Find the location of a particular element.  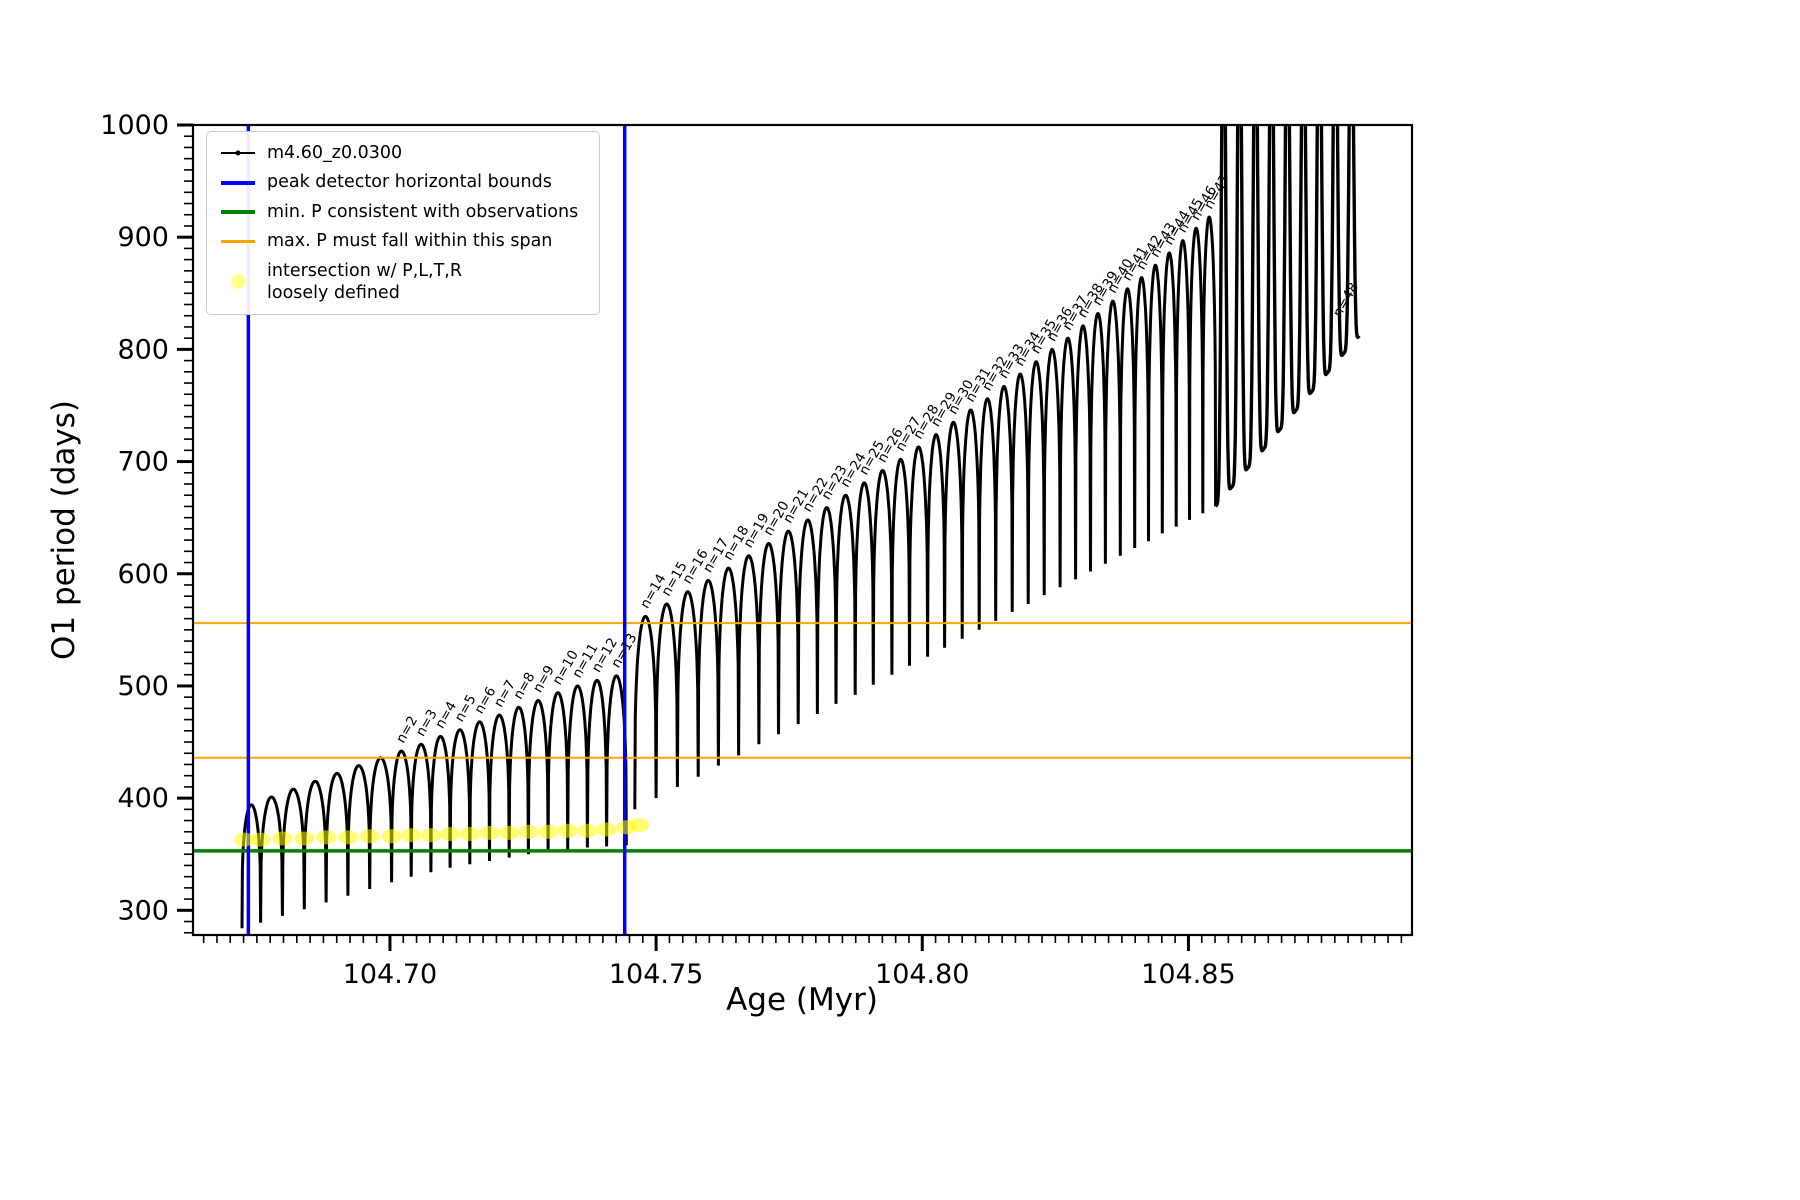

y-tick-label: 500 is located at coordinates (143, 686).